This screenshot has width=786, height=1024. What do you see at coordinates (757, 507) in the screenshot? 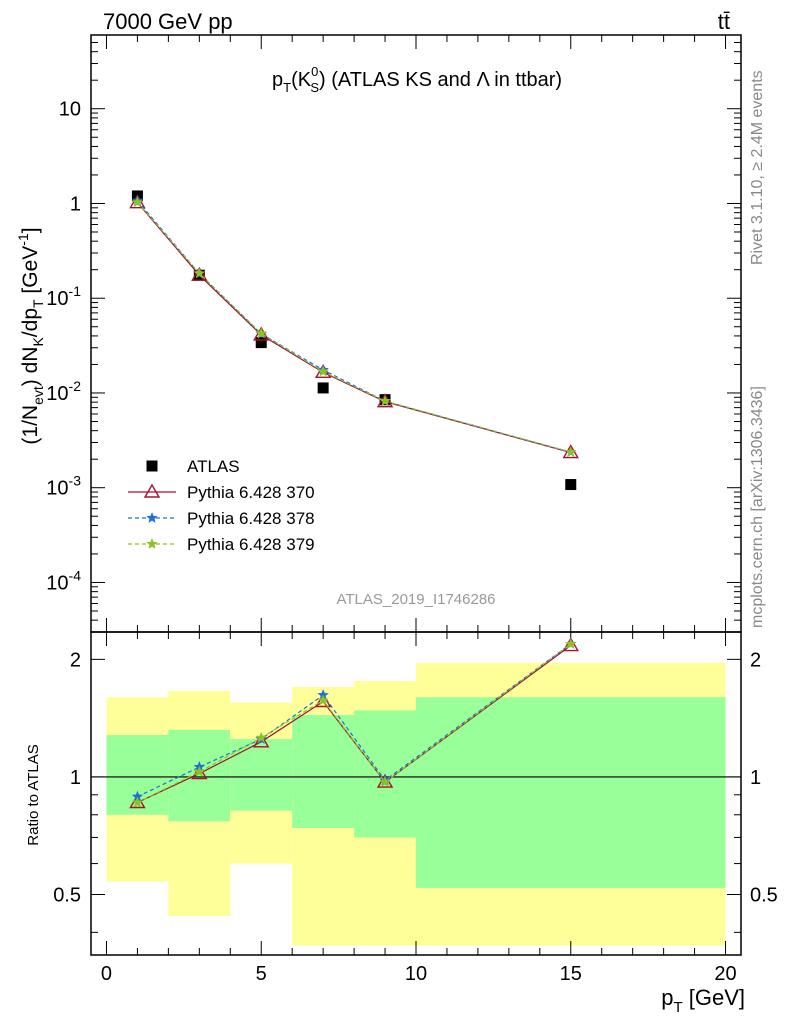
I see `mcplots-label: mcplots.cern.ch [arXiv:1306.3436]` at bounding box center [757, 507].